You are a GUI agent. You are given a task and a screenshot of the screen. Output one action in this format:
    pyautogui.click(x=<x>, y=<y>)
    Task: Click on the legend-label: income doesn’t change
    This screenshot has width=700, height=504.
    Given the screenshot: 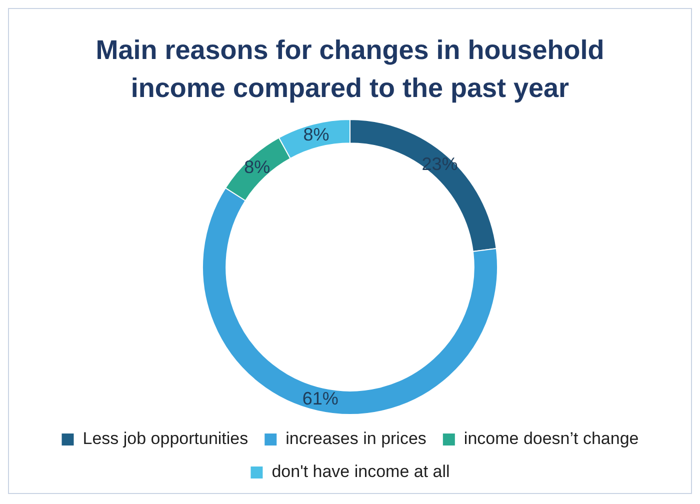 What is the action you would take?
    pyautogui.click(x=551, y=438)
    